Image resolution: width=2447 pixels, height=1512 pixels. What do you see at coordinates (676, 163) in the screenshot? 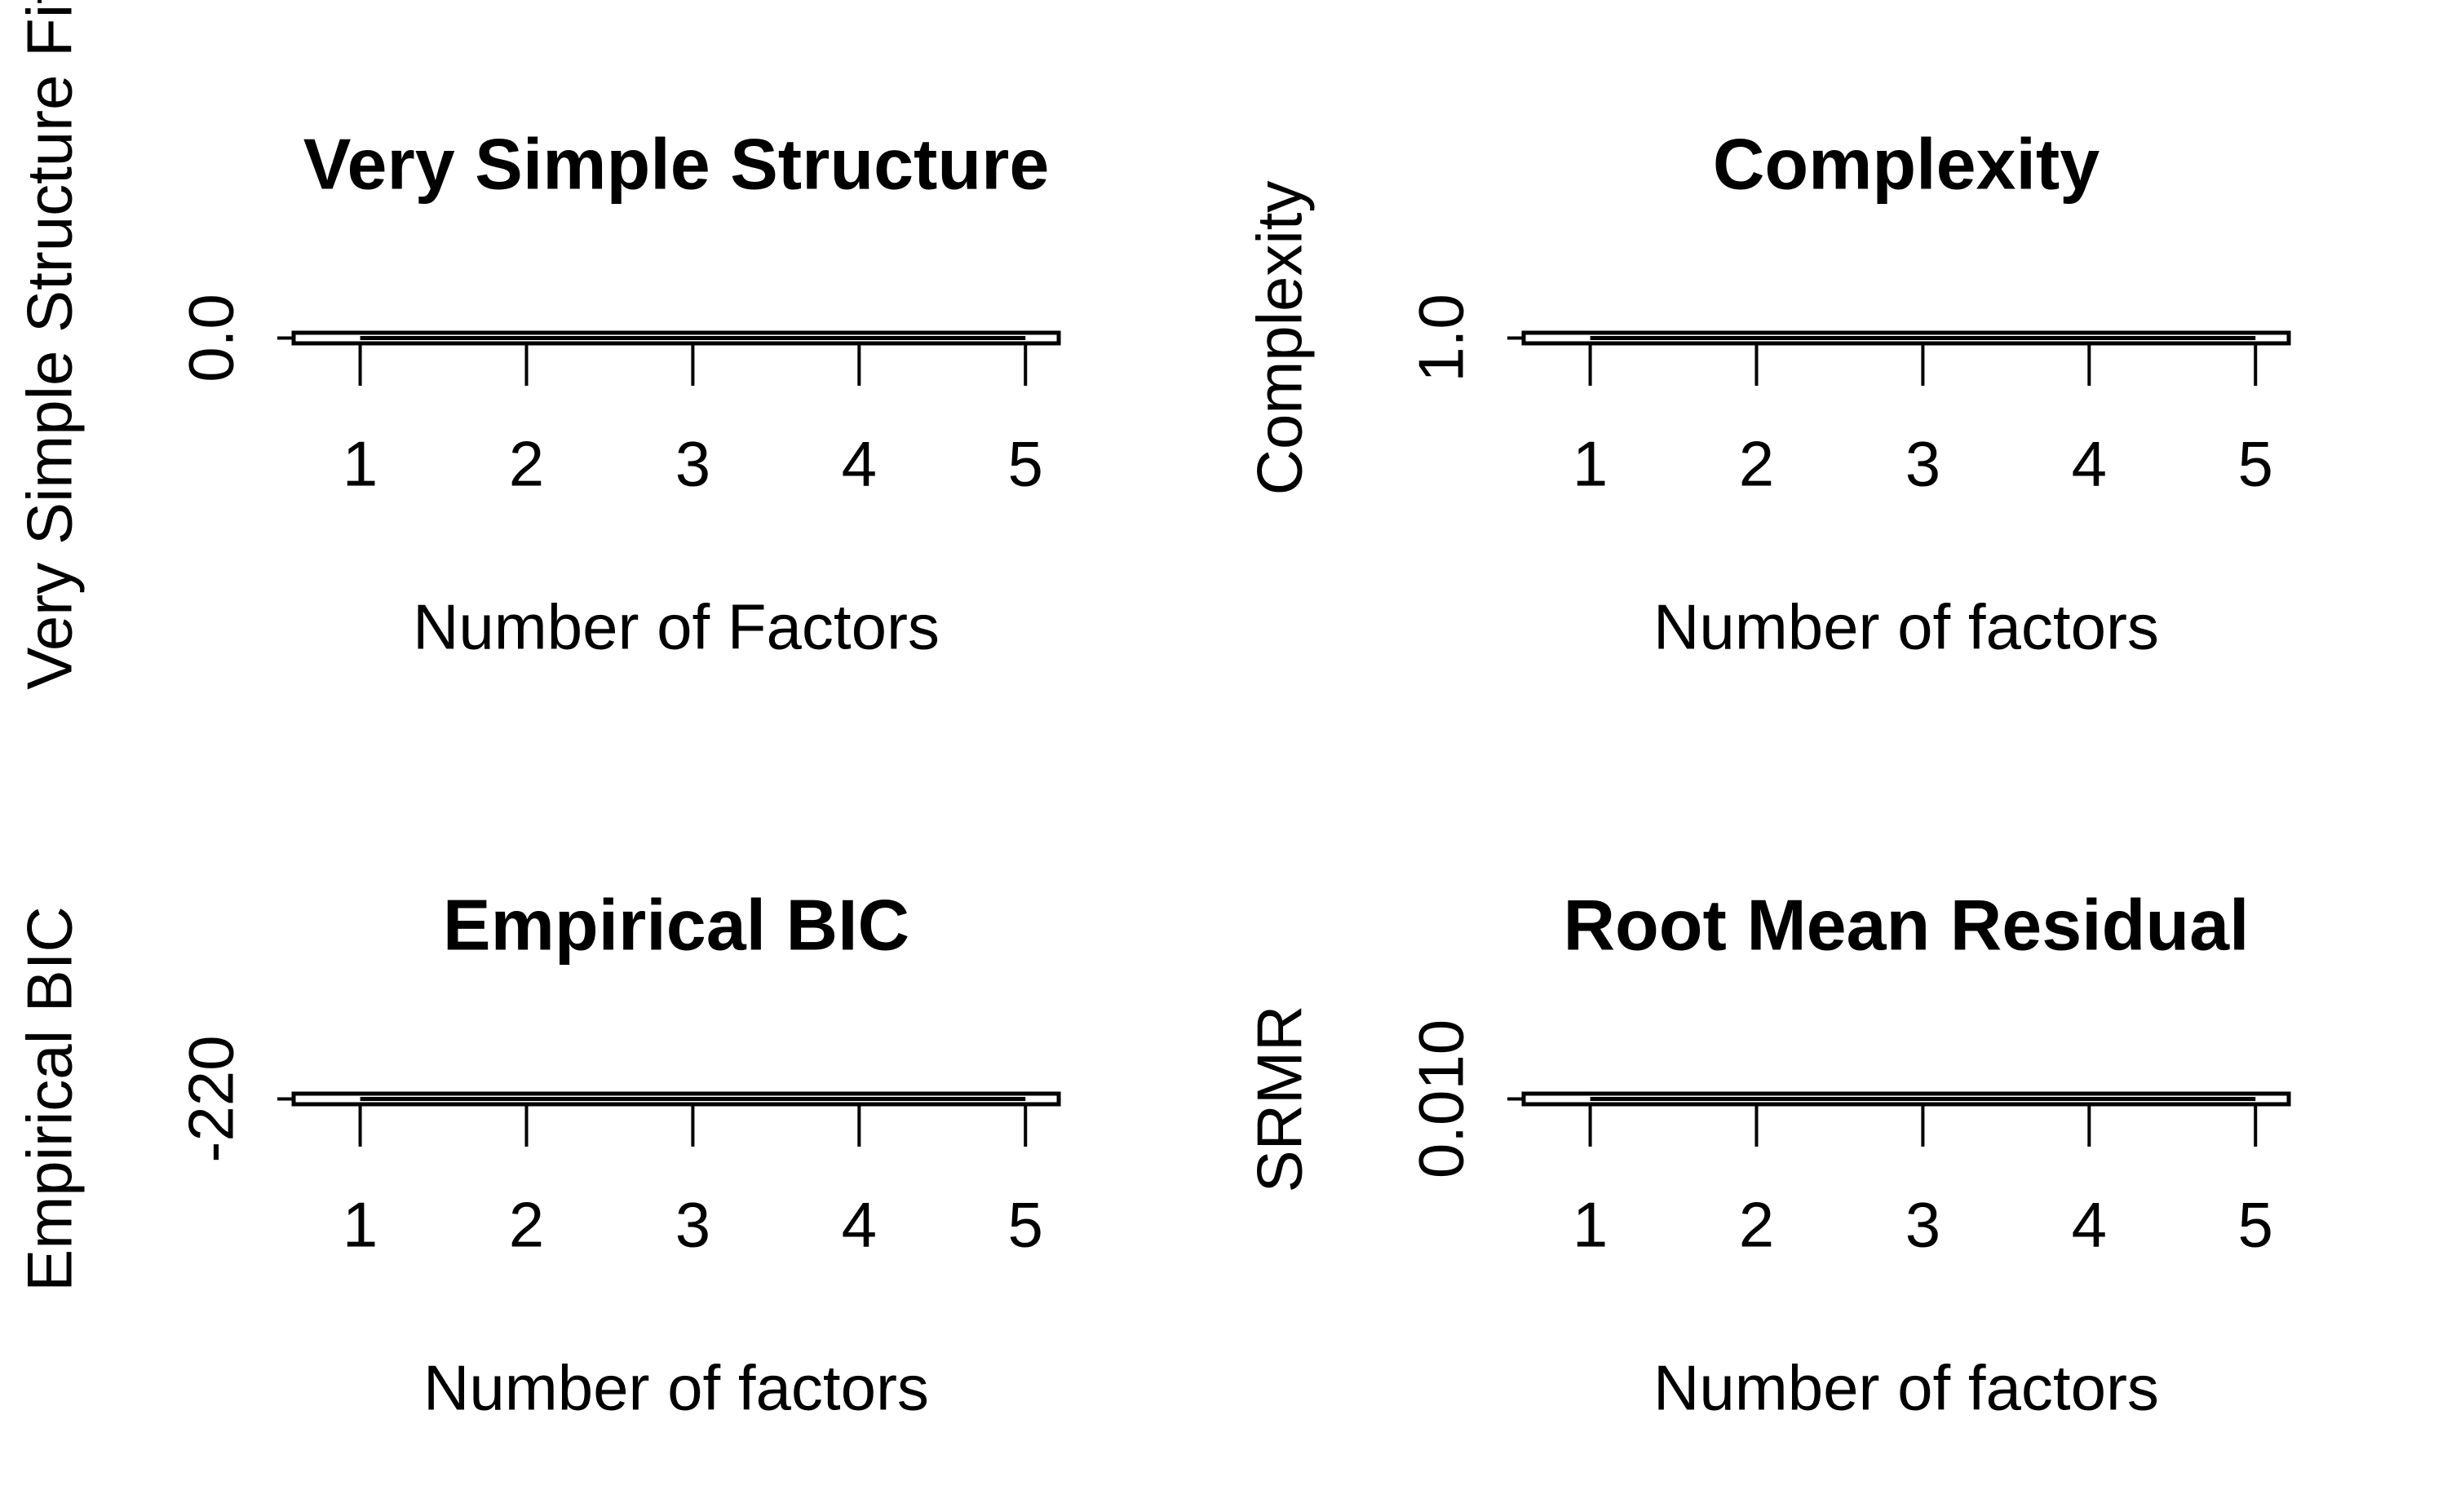
I see `panel-title: Very Simple Structure` at bounding box center [676, 163].